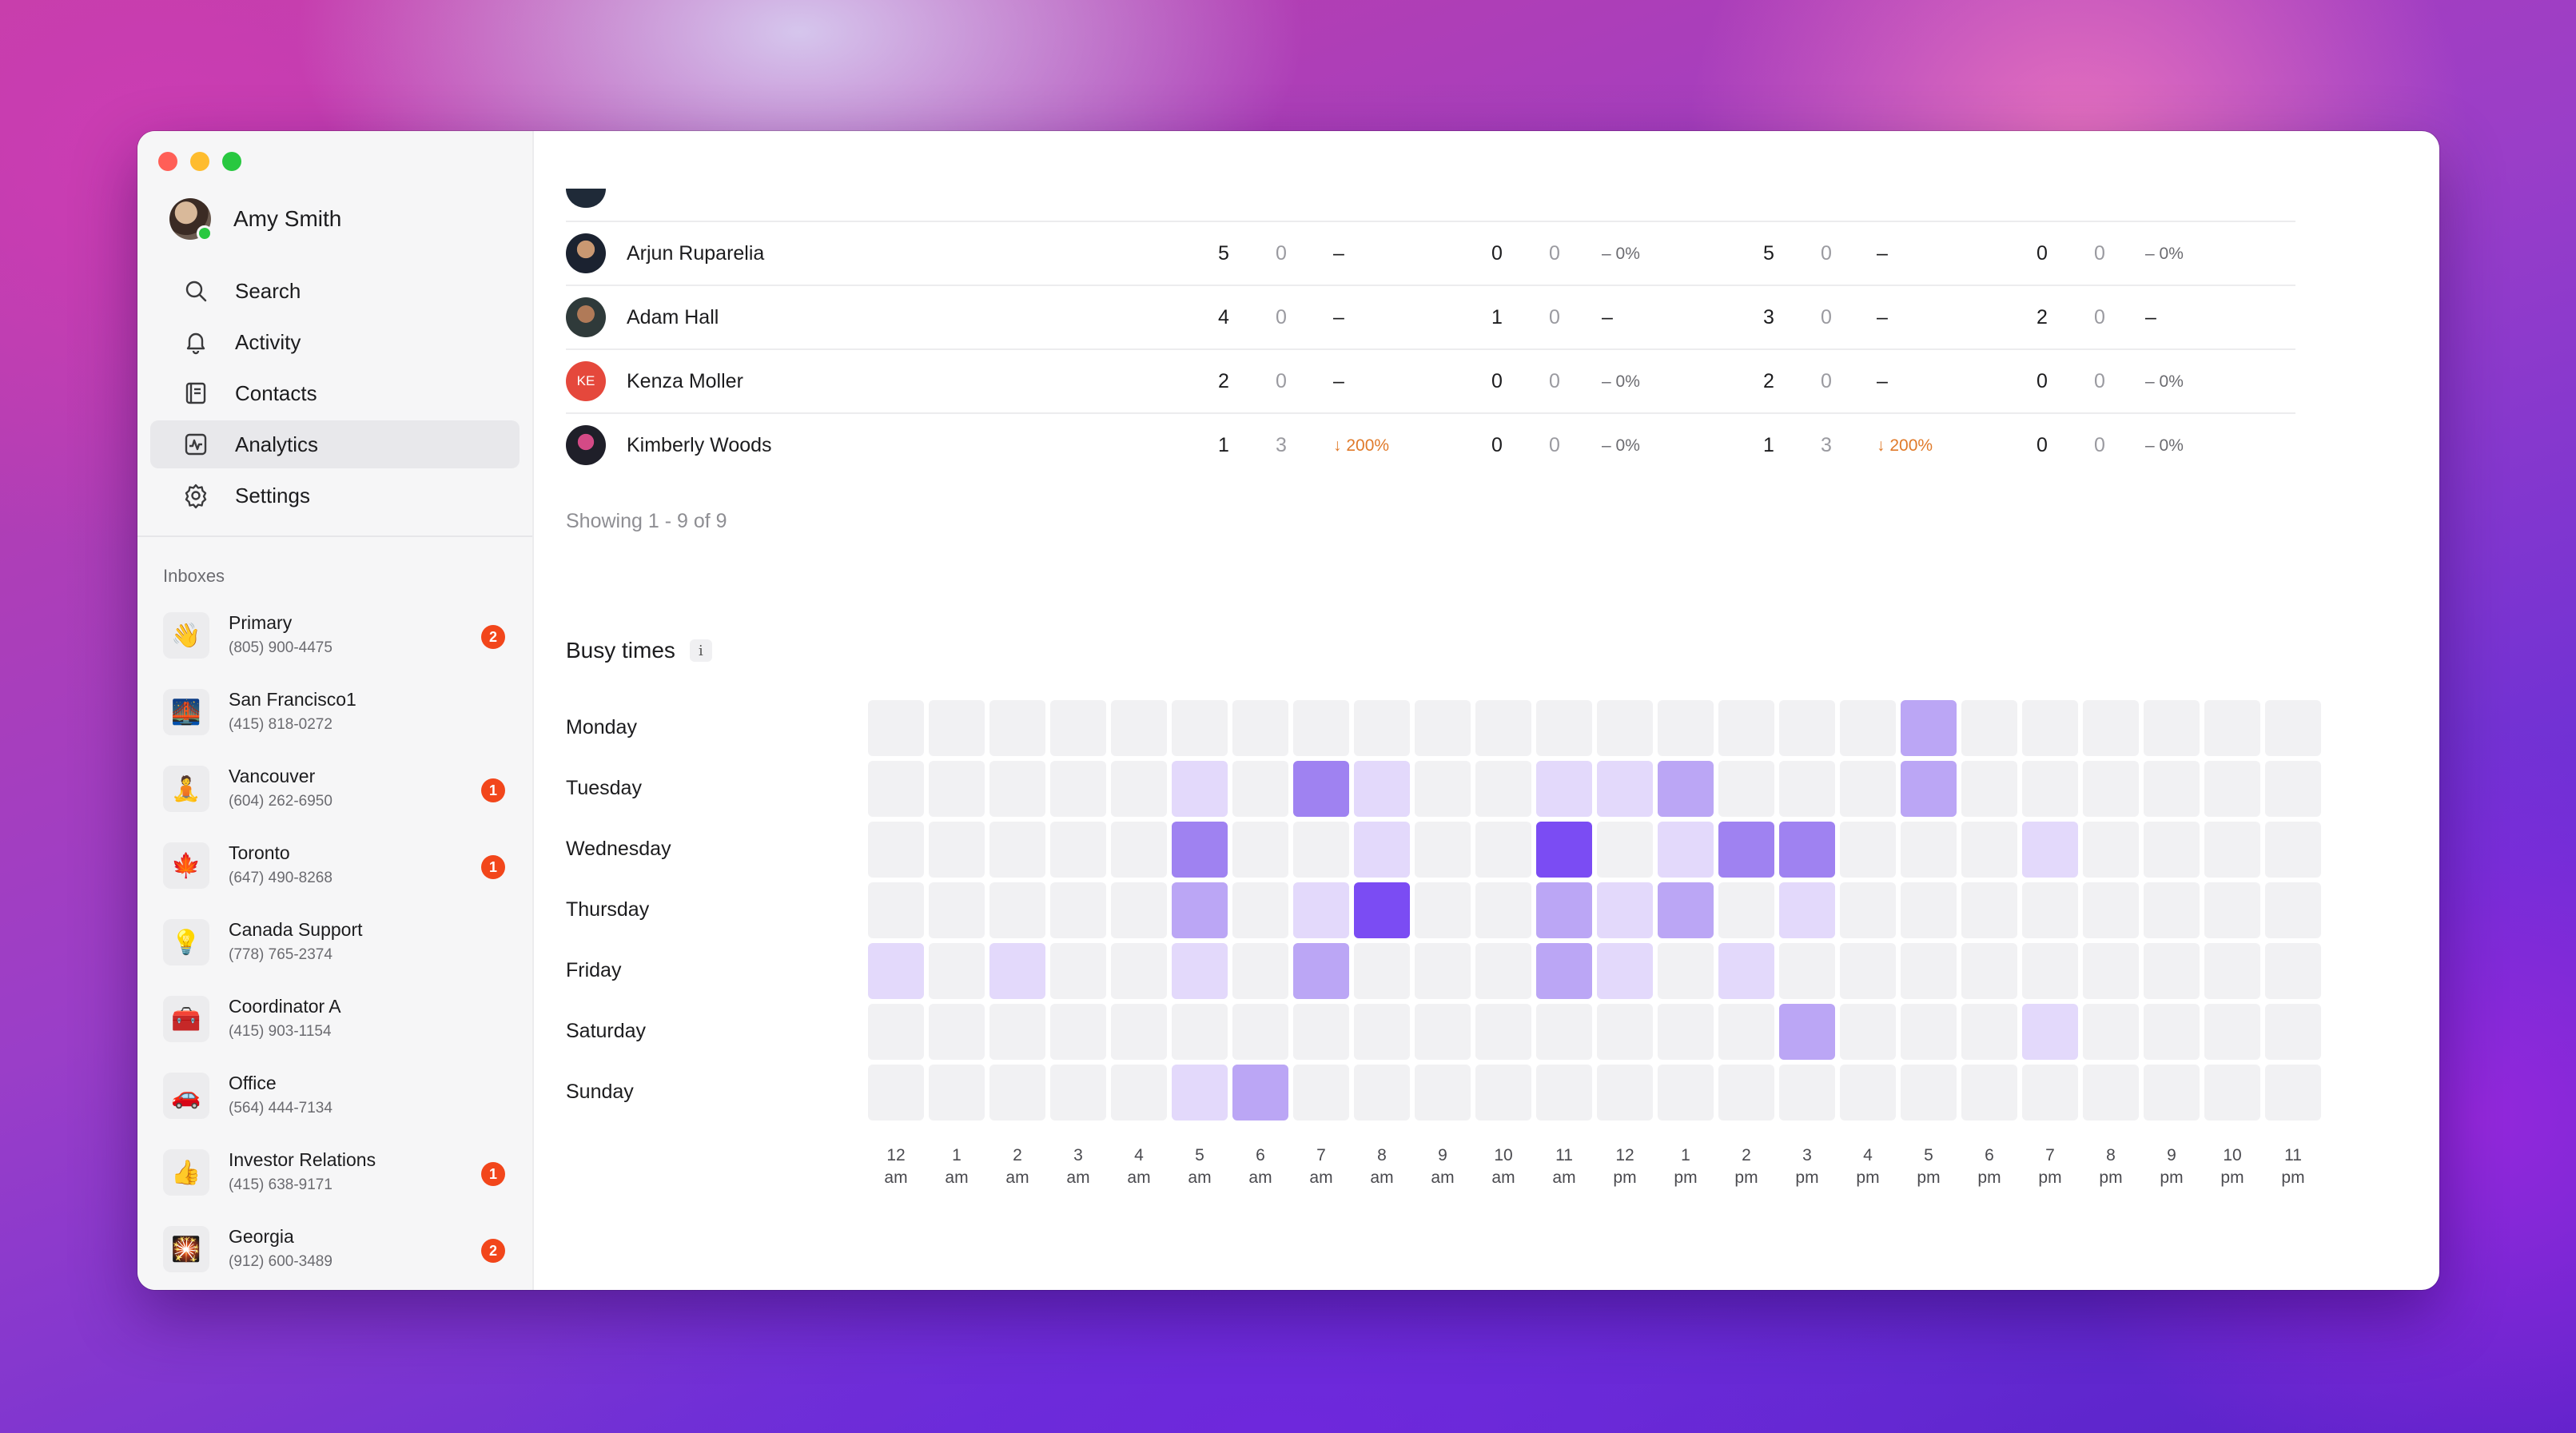 The height and width of the screenshot is (1433, 2576). Describe the element at coordinates (334, 1101) in the screenshot. I see `inbox-item-office: 🚗 Office (564) 444-7134` at that location.